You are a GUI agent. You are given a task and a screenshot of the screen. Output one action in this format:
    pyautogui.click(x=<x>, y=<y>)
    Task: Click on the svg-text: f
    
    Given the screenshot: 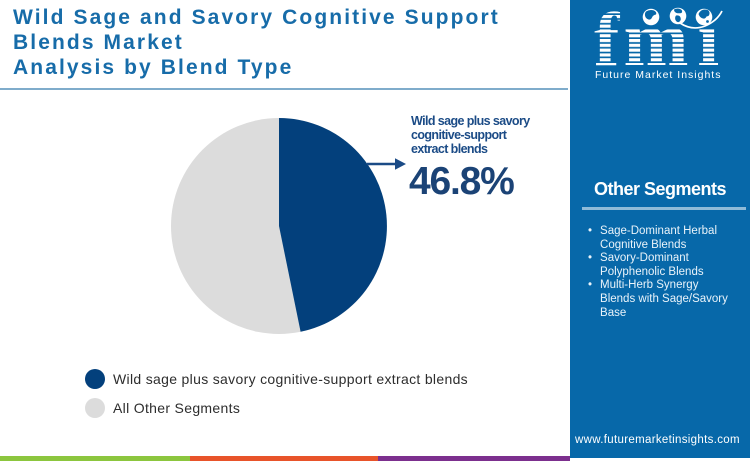 What is the action you would take?
    pyautogui.click(x=607, y=41)
    